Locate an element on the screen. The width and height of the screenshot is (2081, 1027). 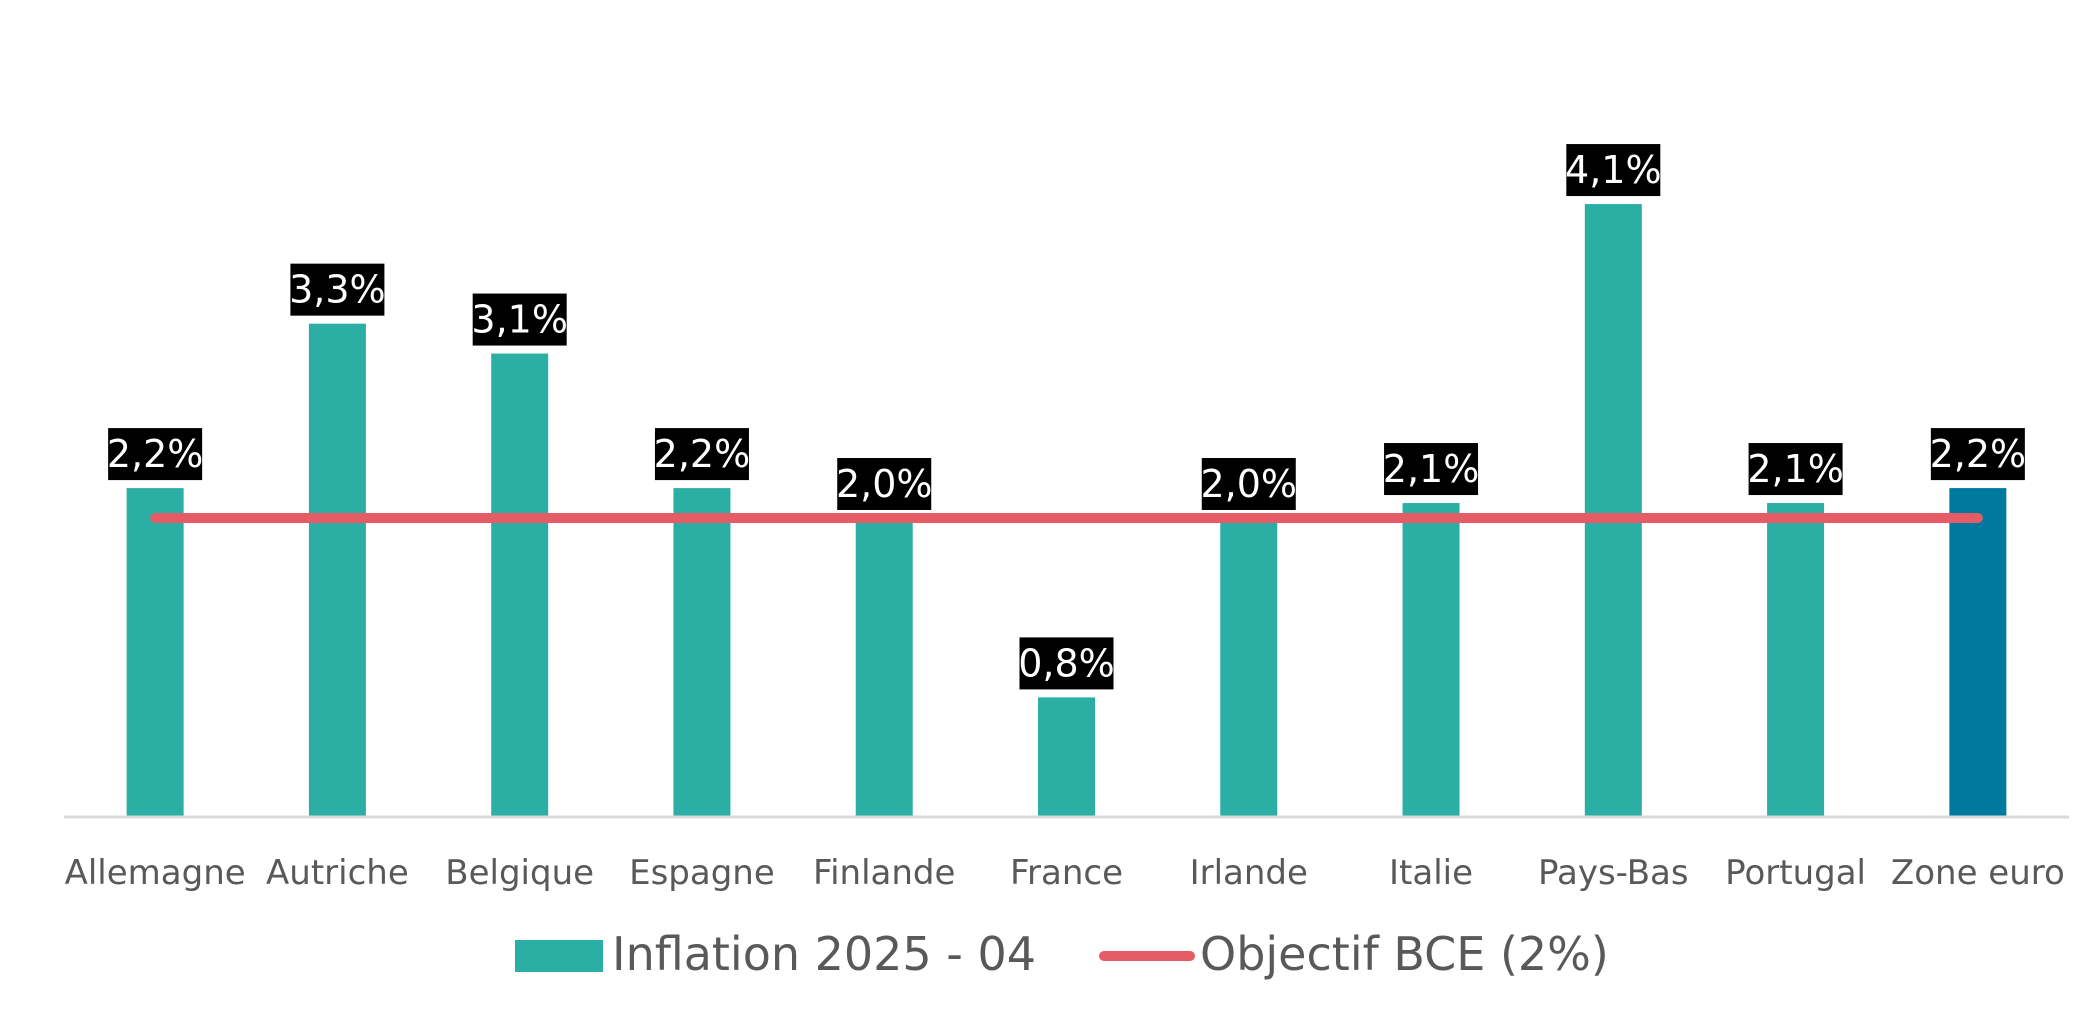
bar-belgique is located at coordinates (520, 585).